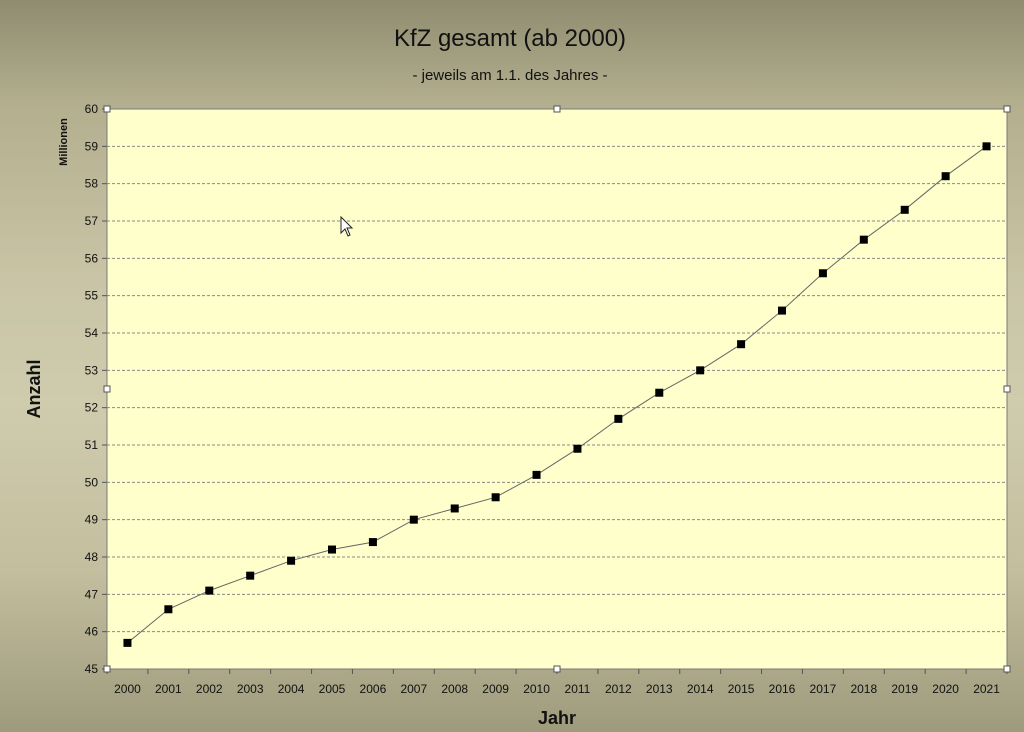 The image size is (1024, 732). Describe the element at coordinates (92, 296) in the screenshot. I see `y-tick-label: 55` at that location.